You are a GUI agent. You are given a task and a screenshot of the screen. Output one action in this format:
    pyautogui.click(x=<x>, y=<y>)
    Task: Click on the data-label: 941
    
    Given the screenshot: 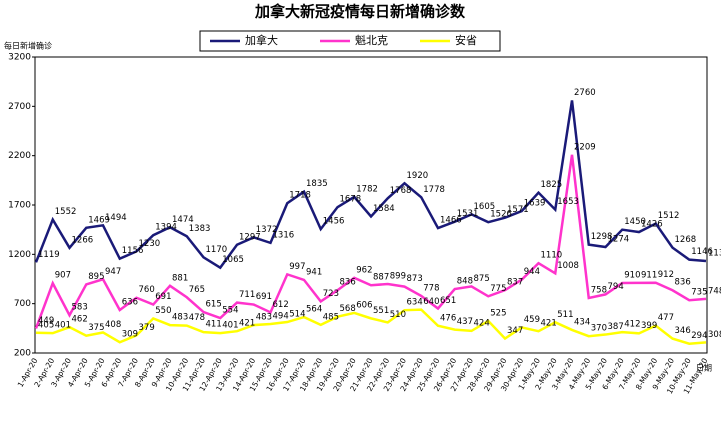 What is the action you would take?
    pyautogui.click(x=314, y=272)
    